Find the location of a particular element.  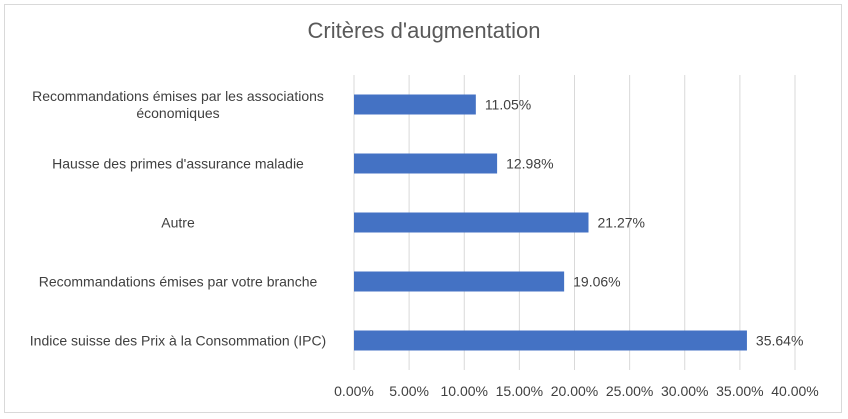

data-label: 21.27% is located at coordinates (621, 223).